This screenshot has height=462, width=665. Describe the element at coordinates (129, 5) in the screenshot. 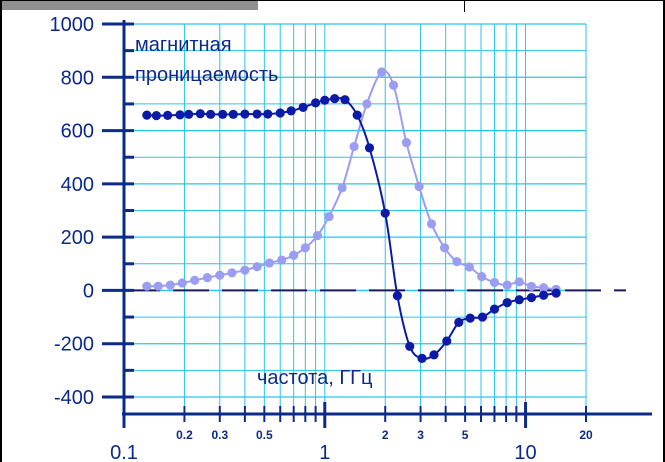

I see `cropped-photo-strip` at that location.